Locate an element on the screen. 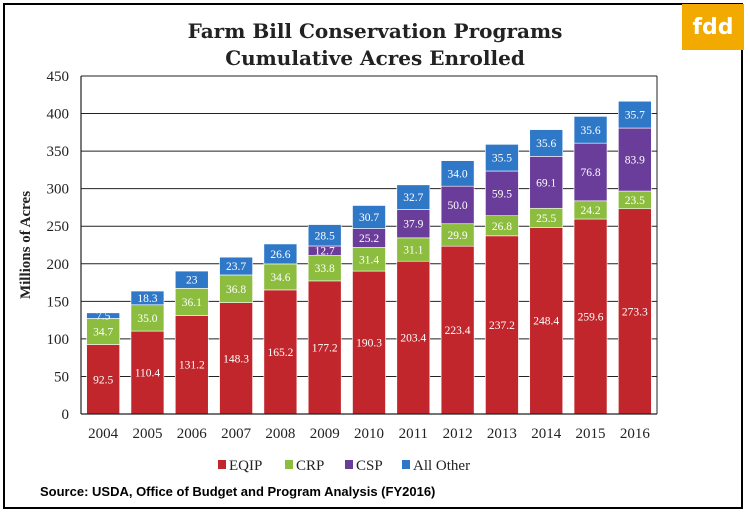 This screenshot has height=516, width=750. data-label: 50.0 is located at coordinates (458, 206).